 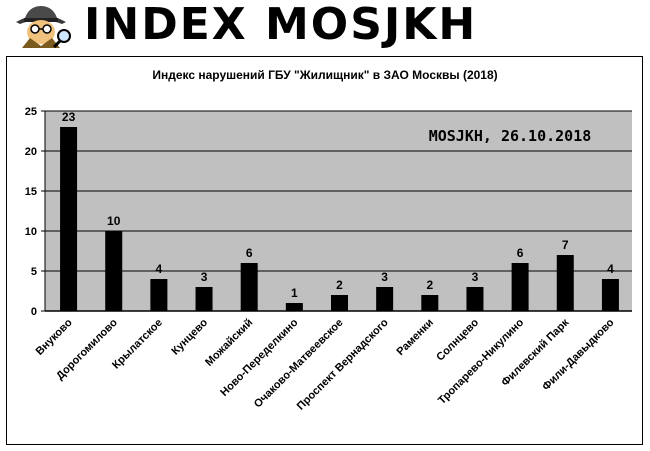 I want to click on y-tick-label: 20, so click(x=31, y=152).